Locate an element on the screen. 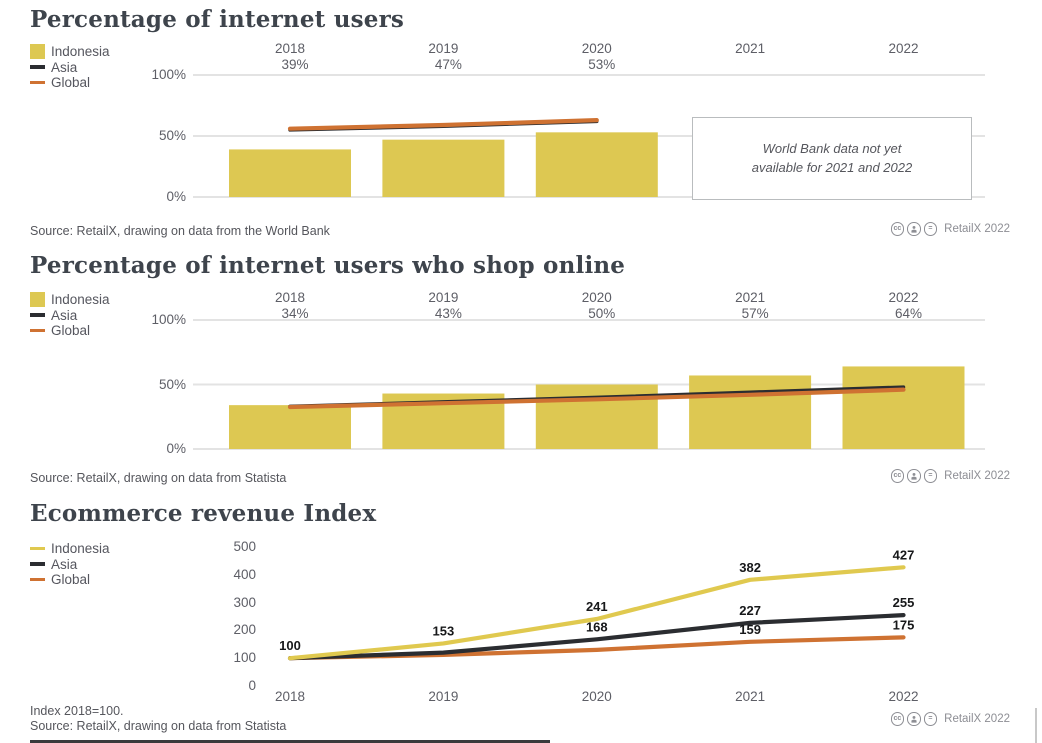 Image resolution: width=1042 pixels, height=743 pixels. data-label-indonesia-2018: 100 is located at coordinates (290, 645).